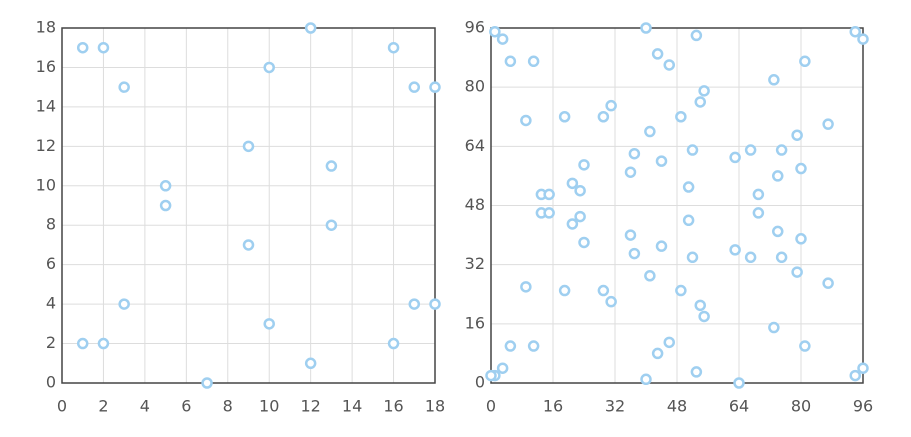  What do you see at coordinates (475, 263) in the screenshot?
I see `y-tick-label: 32` at bounding box center [475, 263].